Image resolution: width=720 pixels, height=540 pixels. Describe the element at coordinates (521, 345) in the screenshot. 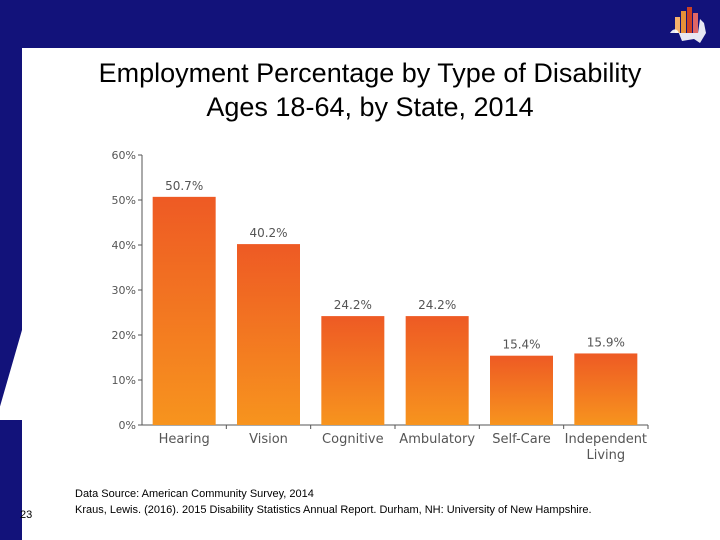

I see `data-label: 15.4%` at that location.